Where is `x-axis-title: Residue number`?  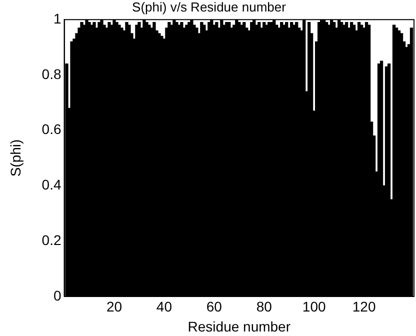 x-axis-title: Residue number is located at coordinates (239, 326).